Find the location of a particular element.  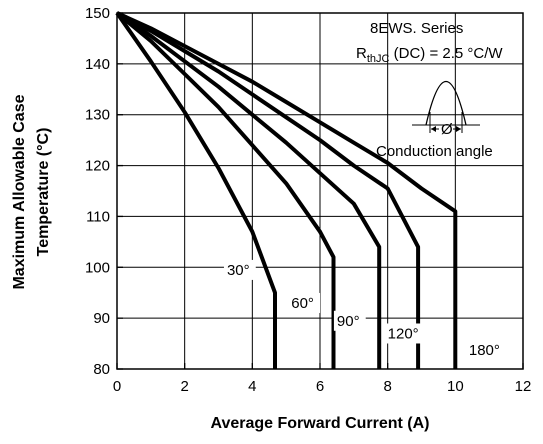

rth-rest: (DC) = 2.5 °C/W is located at coordinates (446, 53).